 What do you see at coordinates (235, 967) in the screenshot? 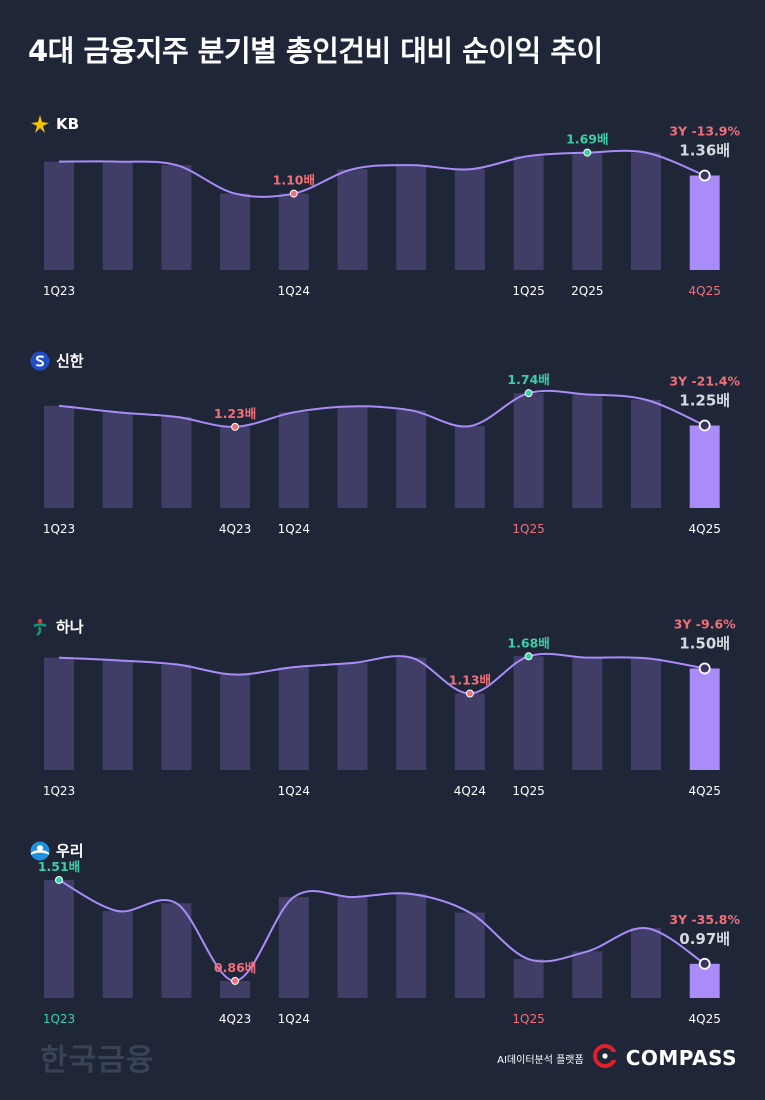
I see `min-label: 0.86배` at bounding box center [235, 967].